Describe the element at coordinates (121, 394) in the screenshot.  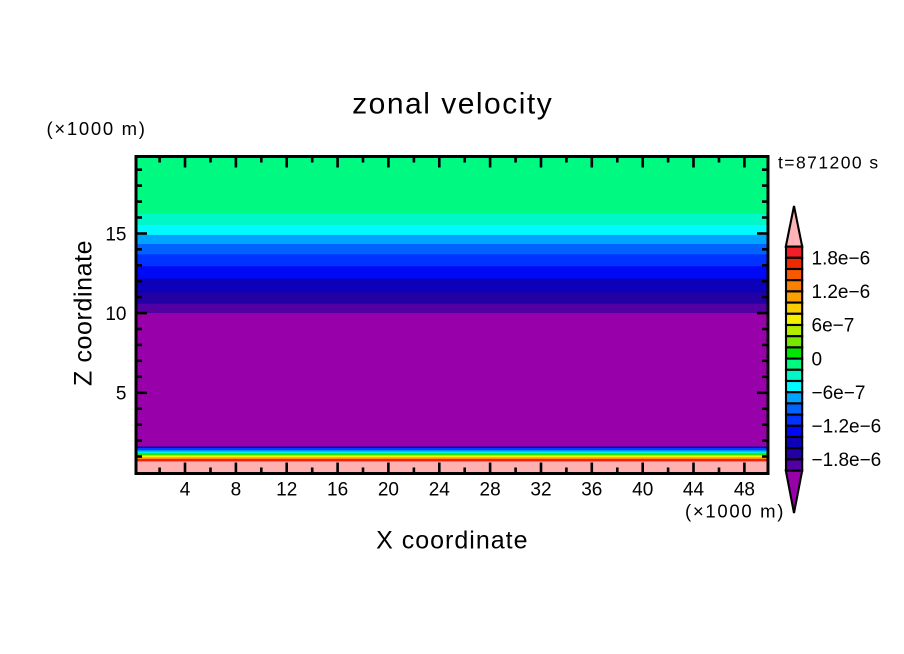
I see `svg-text: 5` at that location.